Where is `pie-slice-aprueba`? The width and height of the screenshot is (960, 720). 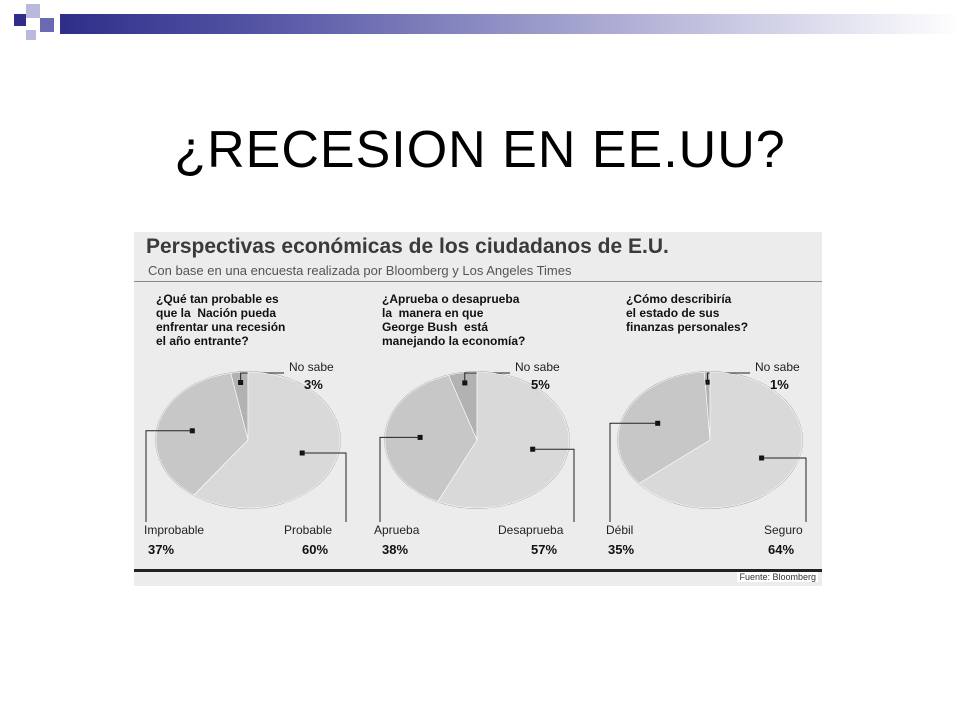
pie-slice-aprueba is located at coordinates (431, 438).